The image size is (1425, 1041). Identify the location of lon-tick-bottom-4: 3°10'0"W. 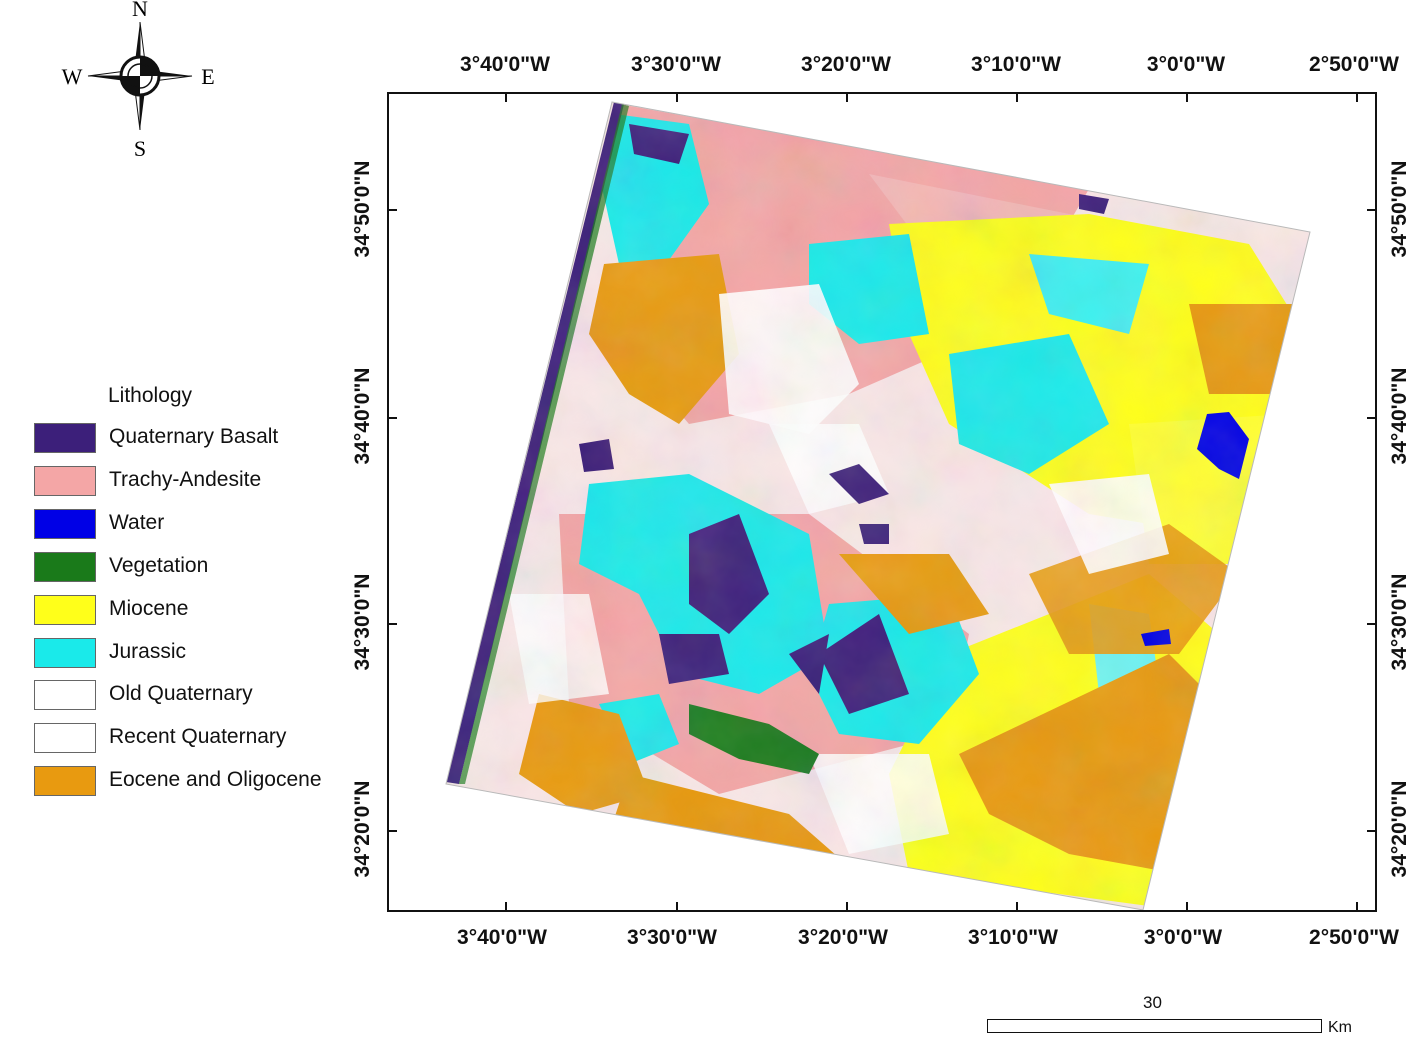
(1013, 937).